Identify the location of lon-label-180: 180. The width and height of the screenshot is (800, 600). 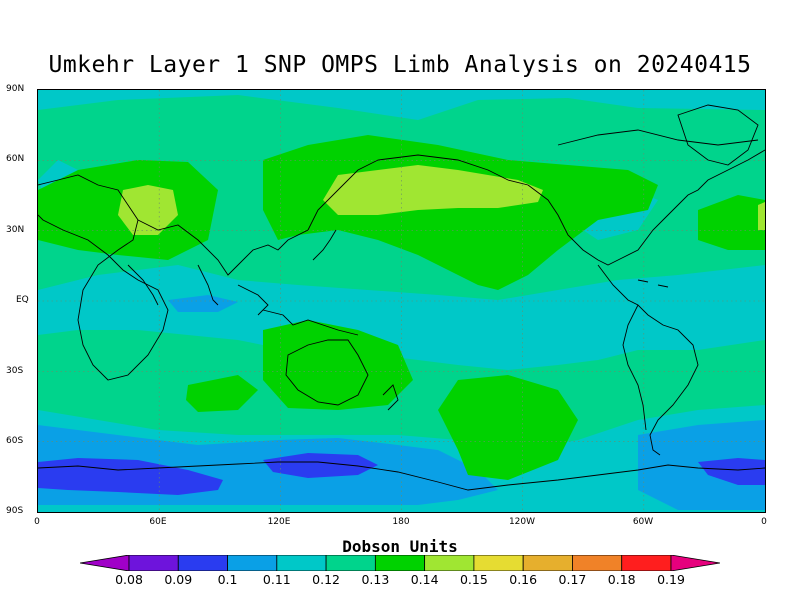
(401, 522).